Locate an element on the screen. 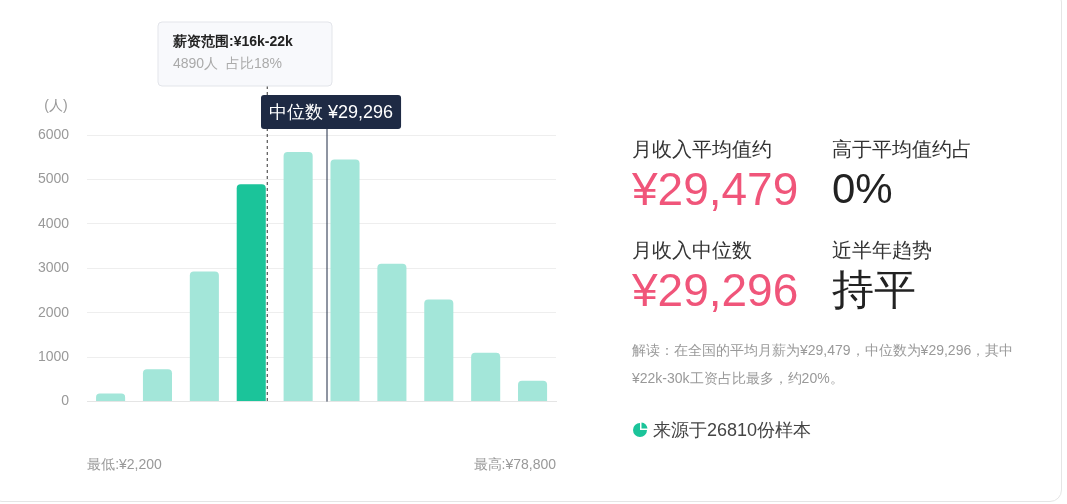 Image resolution: width=1067 pixels, height=504 pixels. text: 月收入中位数 is located at coordinates (692, 250).